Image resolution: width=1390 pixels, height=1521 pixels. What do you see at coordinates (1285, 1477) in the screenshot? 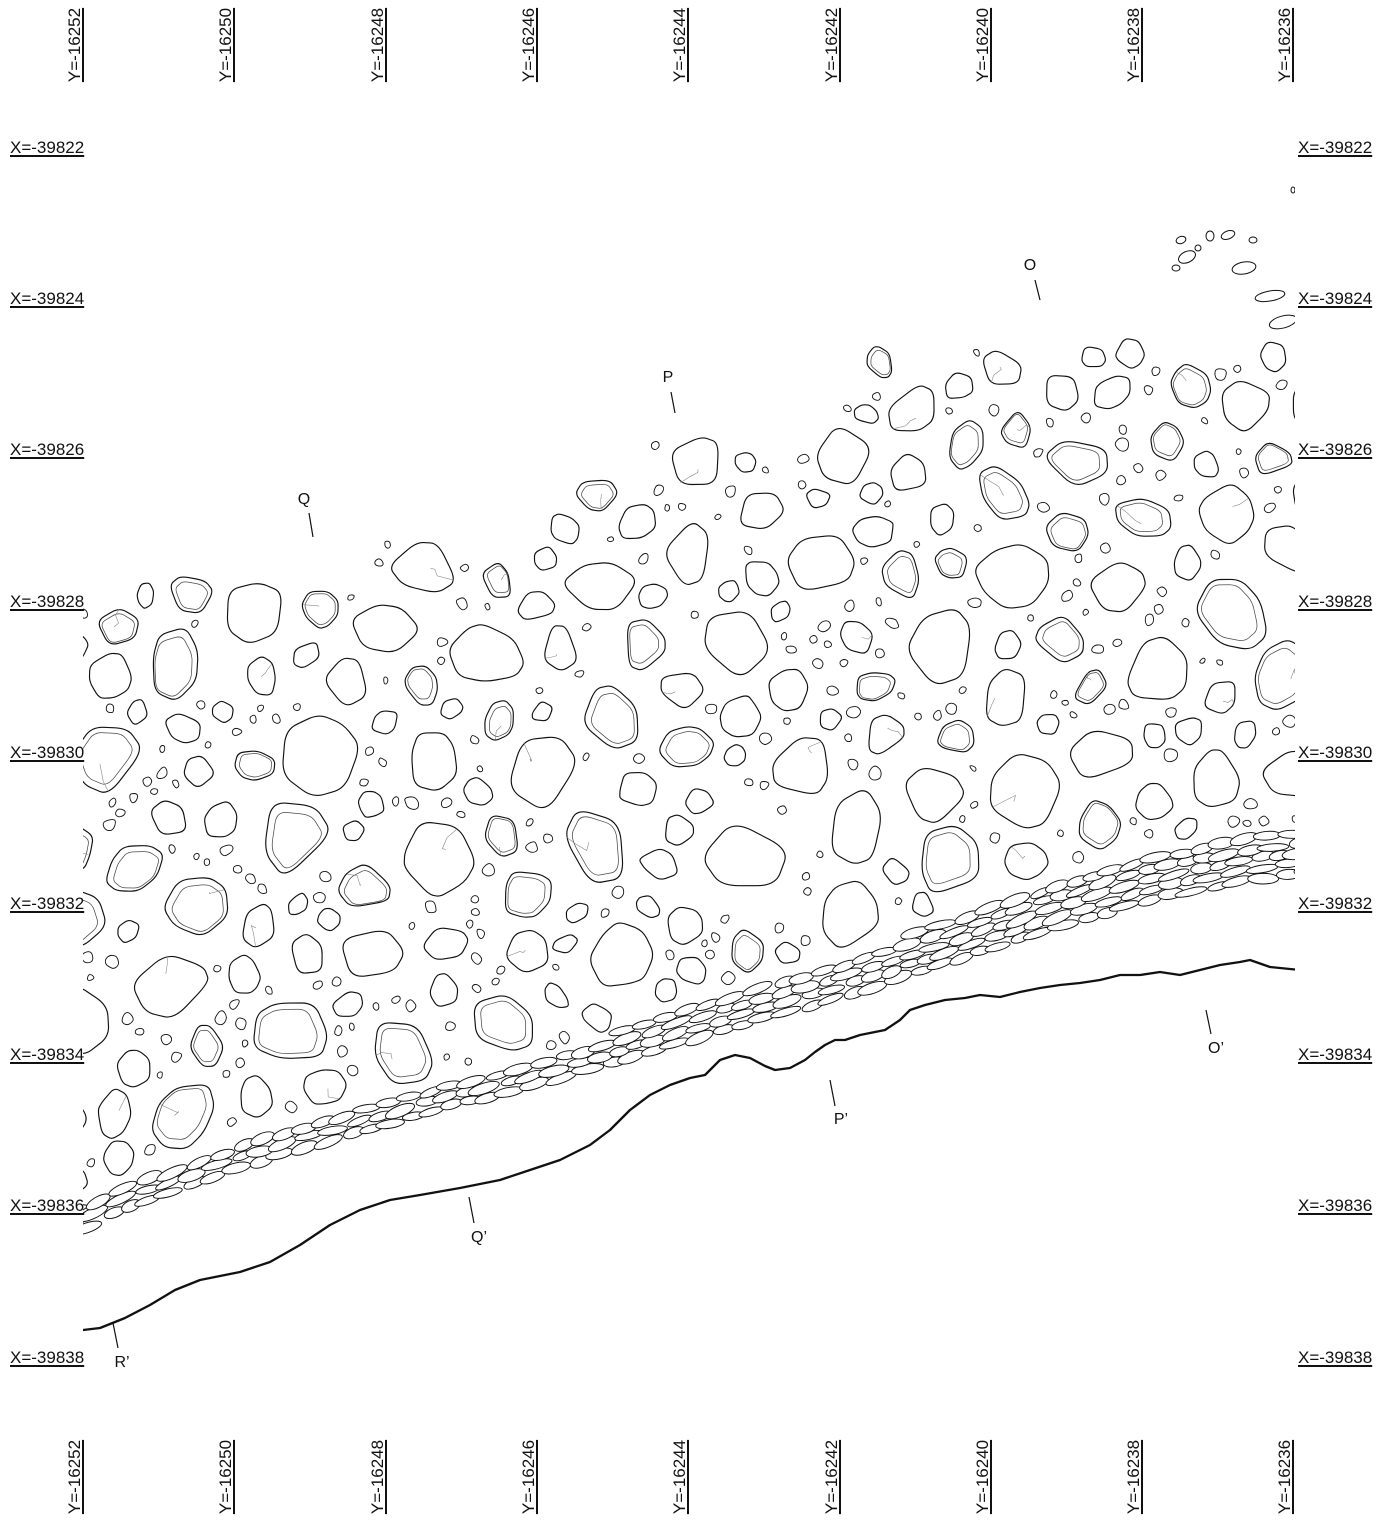
I see `grid-label-y-bottom: Y=-16236` at bounding box center [1285, 1477].